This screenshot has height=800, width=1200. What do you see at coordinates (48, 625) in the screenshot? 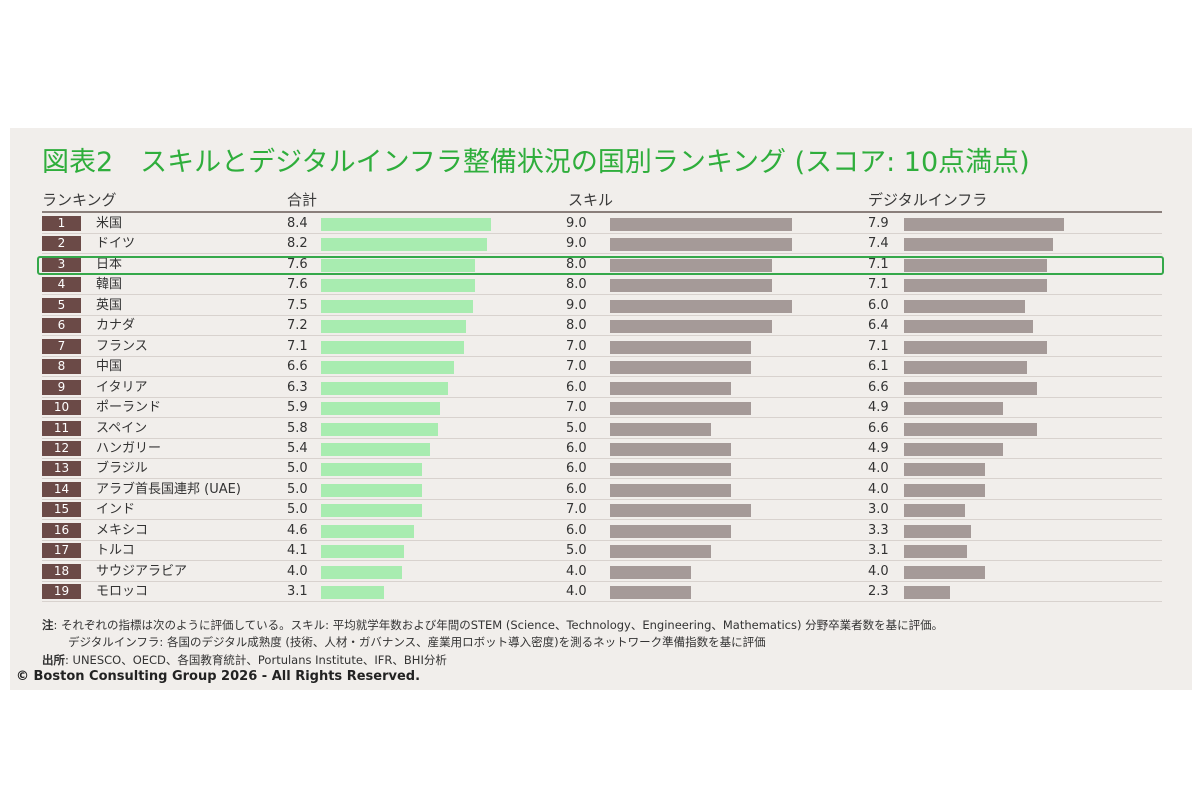
I see `note-label: 注` at bounding box center [48, 625].